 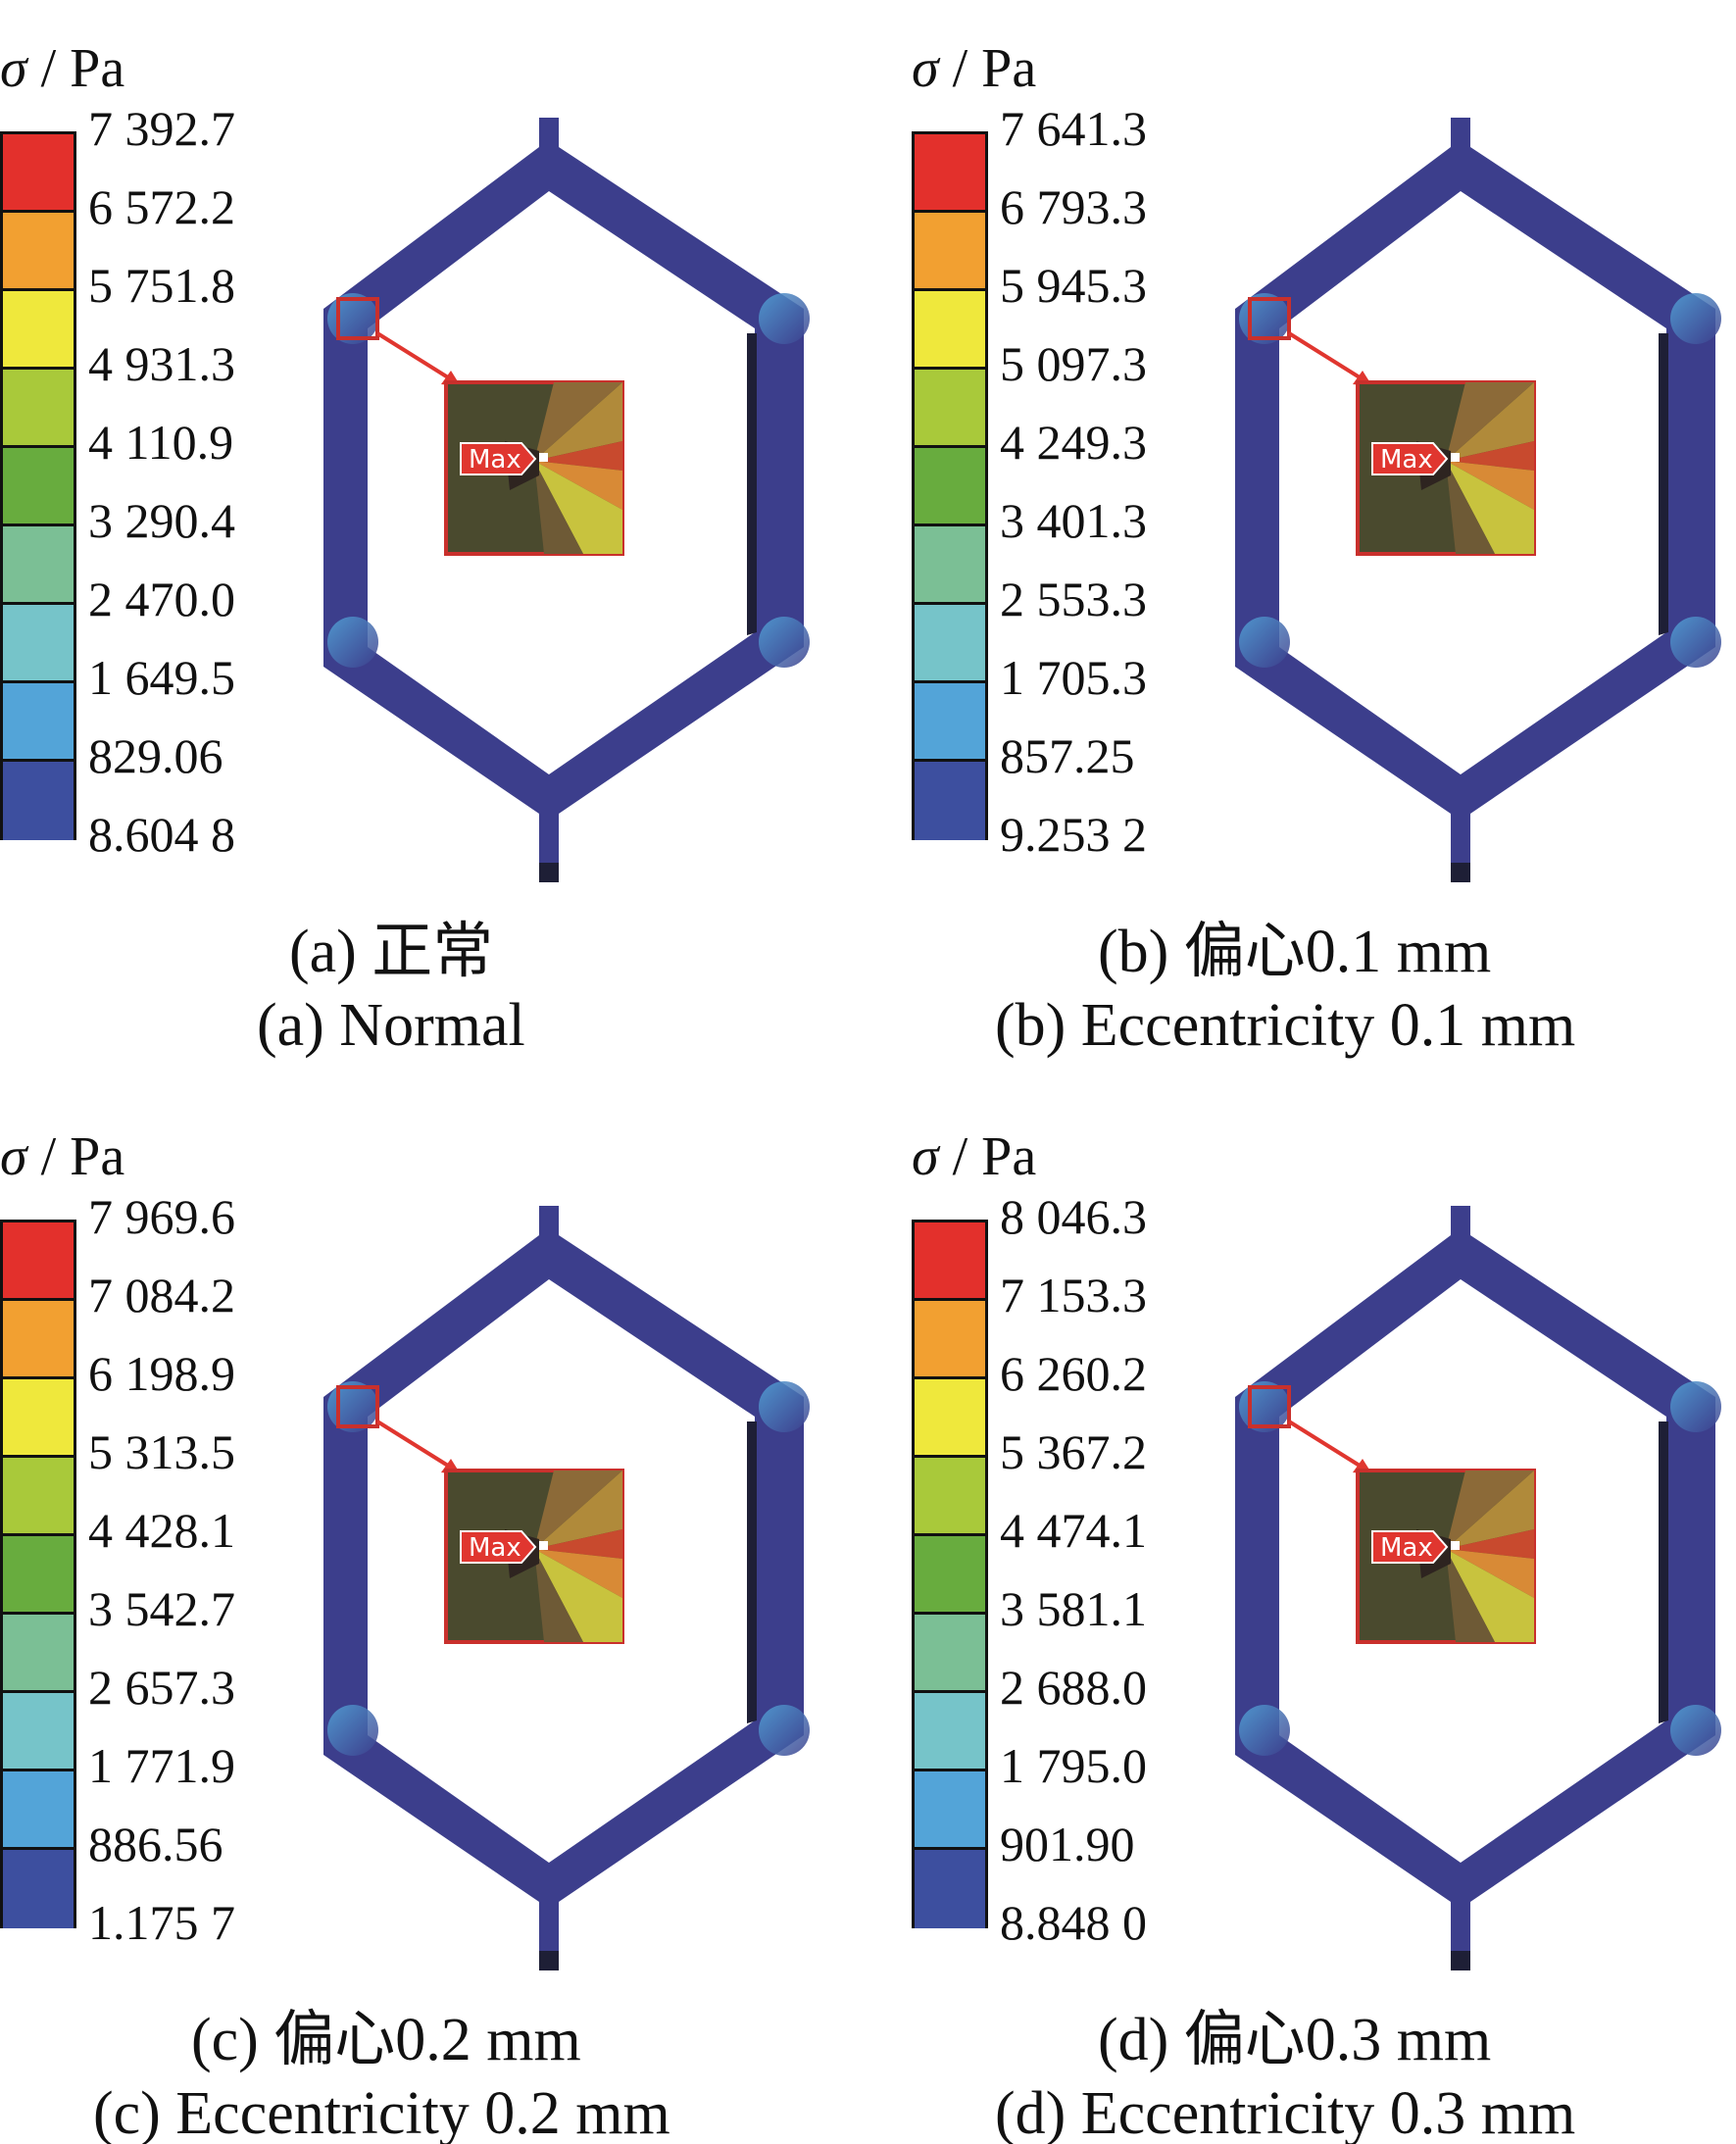 What do you see at coordinates (162, 599) in the screenshot?
I see `legend-value: 2 470.0` at bounding box center [162, 599].